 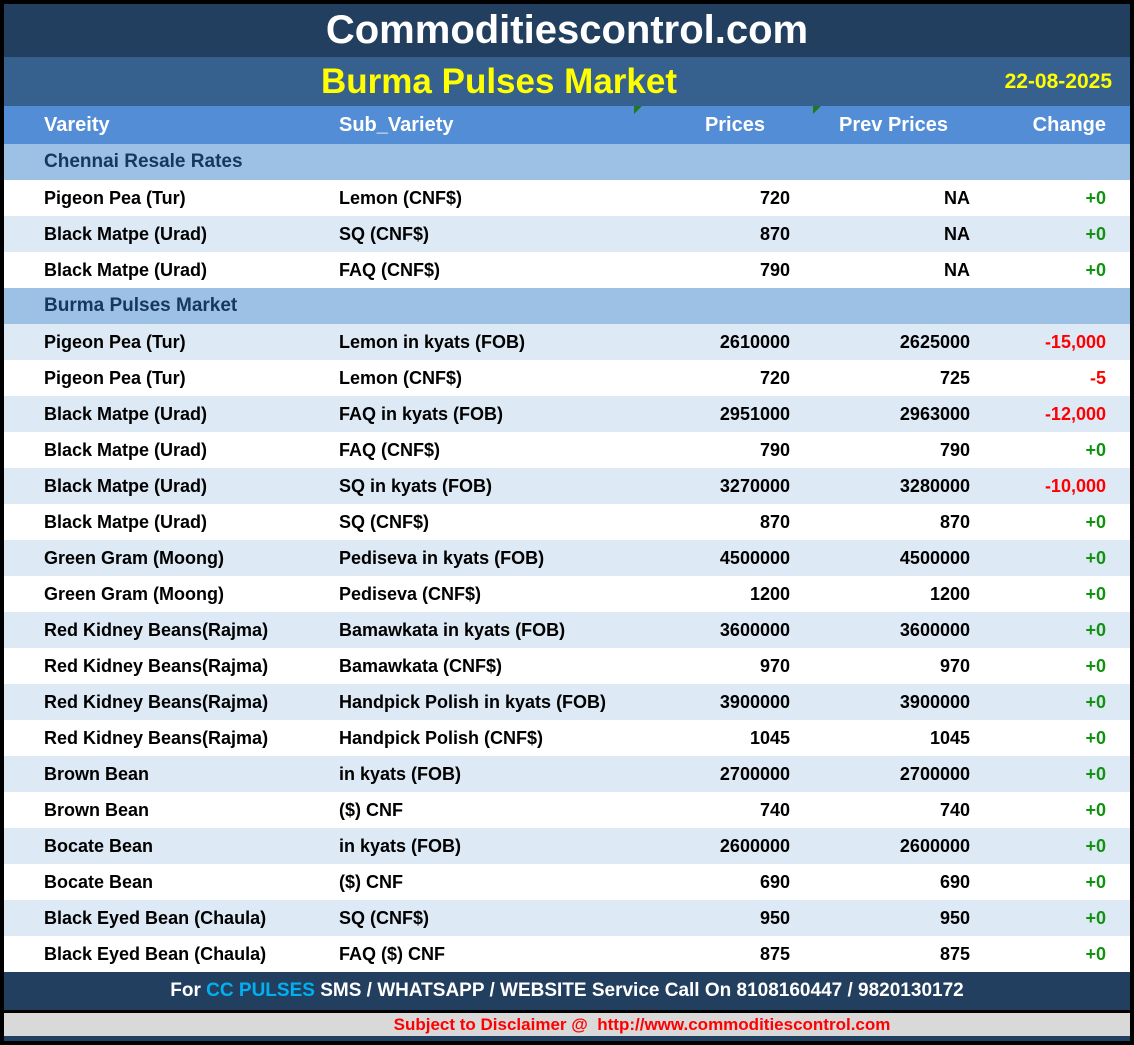 I want to click on sub-variety-cell: Pediseva in kyats (FOB), so click(x=442, y=557).